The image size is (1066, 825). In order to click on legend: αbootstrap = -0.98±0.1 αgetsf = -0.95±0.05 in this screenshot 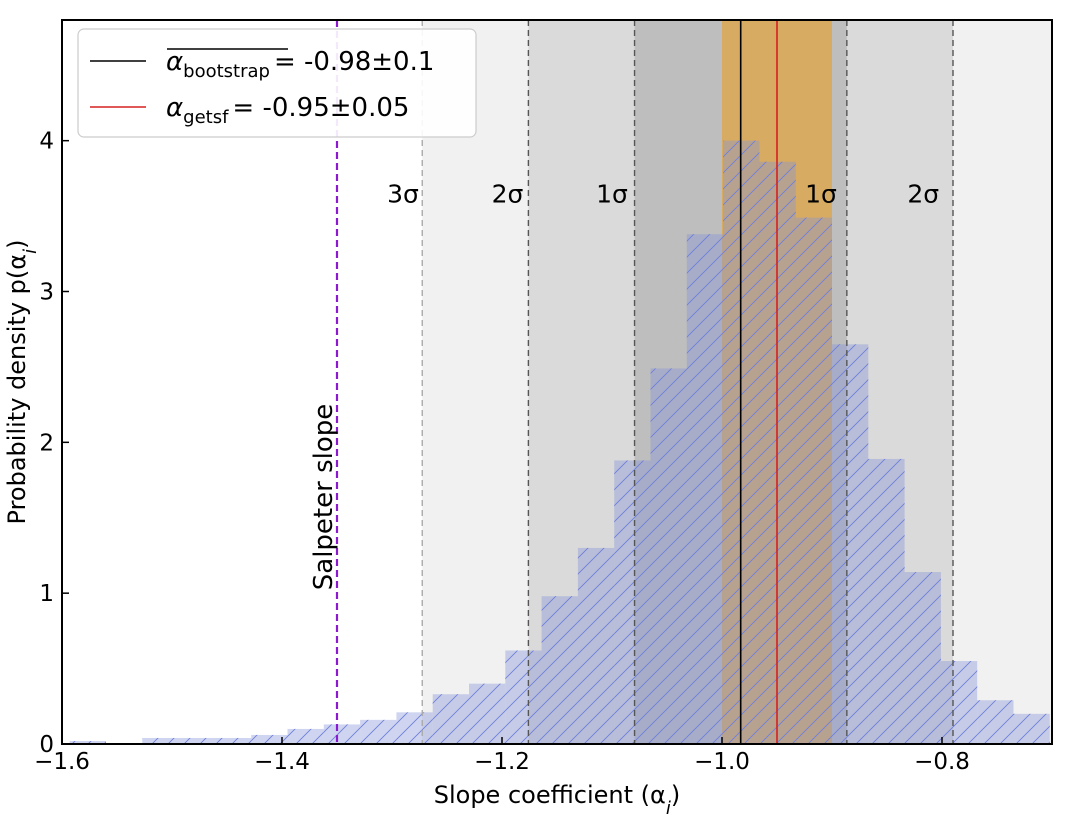, I will do `click(277, 83)`.